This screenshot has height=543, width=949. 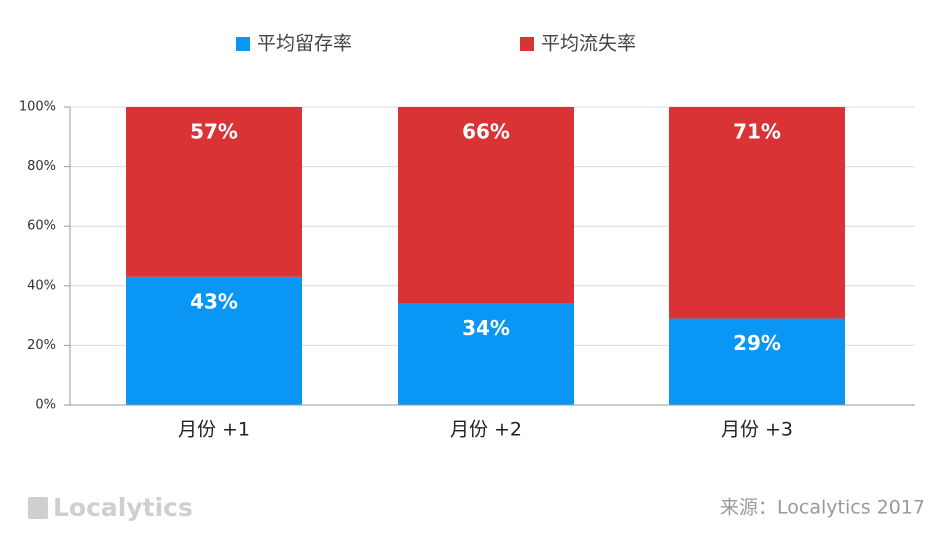 I want to click on y-tick-label: 60%, so click(x=41, y=226).